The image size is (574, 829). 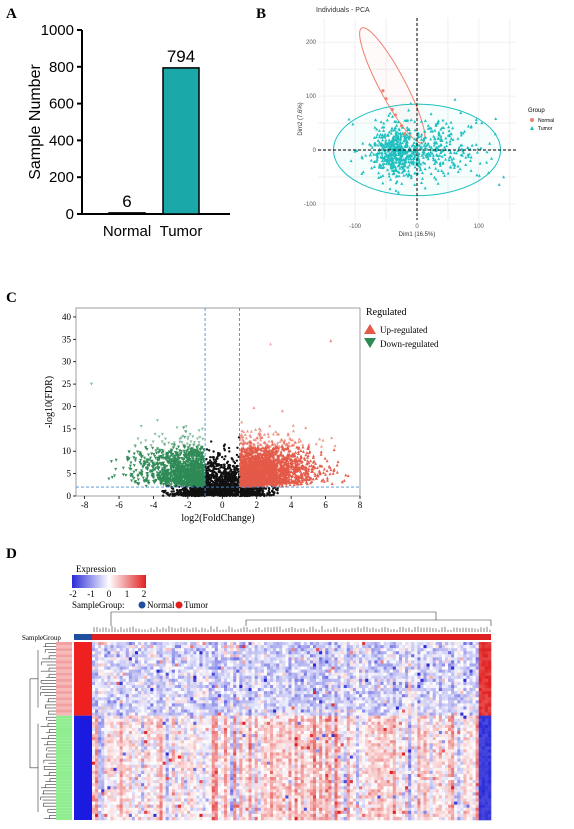 What do you see at coordinates (311, 97) in the screenshot?
I see `y-tick-label: 100` at bounding box center [311, 97].